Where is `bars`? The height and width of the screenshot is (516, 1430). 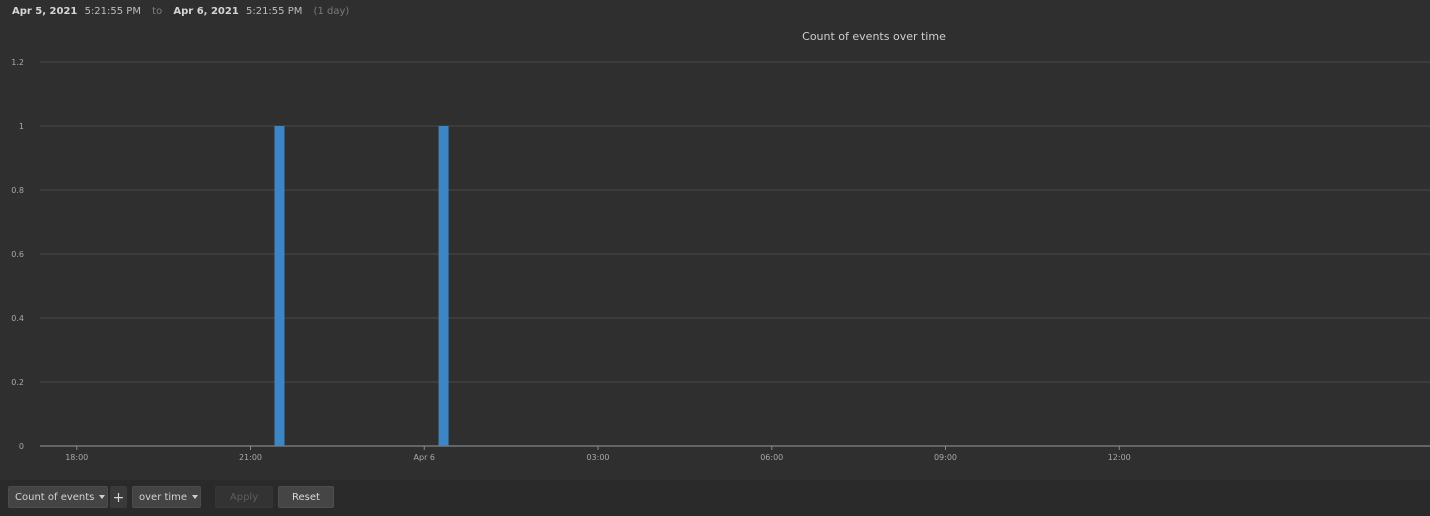 bars is located at coordinates (361, 286).